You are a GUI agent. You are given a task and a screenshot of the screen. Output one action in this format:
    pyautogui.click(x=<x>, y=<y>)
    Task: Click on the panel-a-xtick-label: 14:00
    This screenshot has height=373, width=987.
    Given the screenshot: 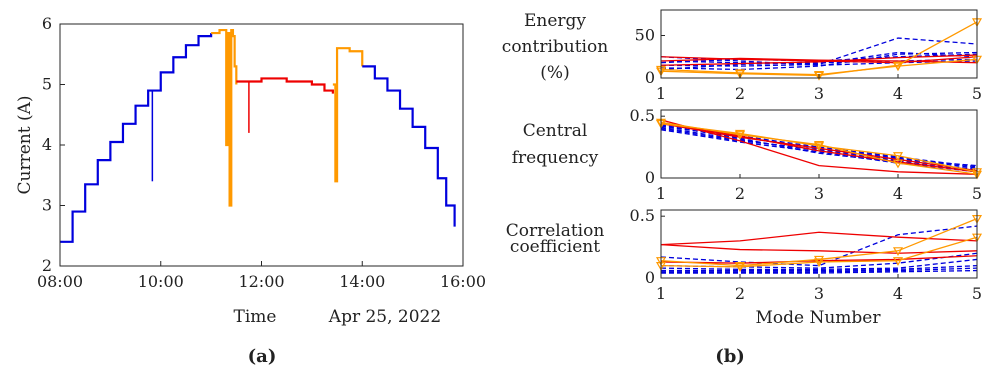 What is the action you would take?
    pyautogui.click(x=362, y=281)
    